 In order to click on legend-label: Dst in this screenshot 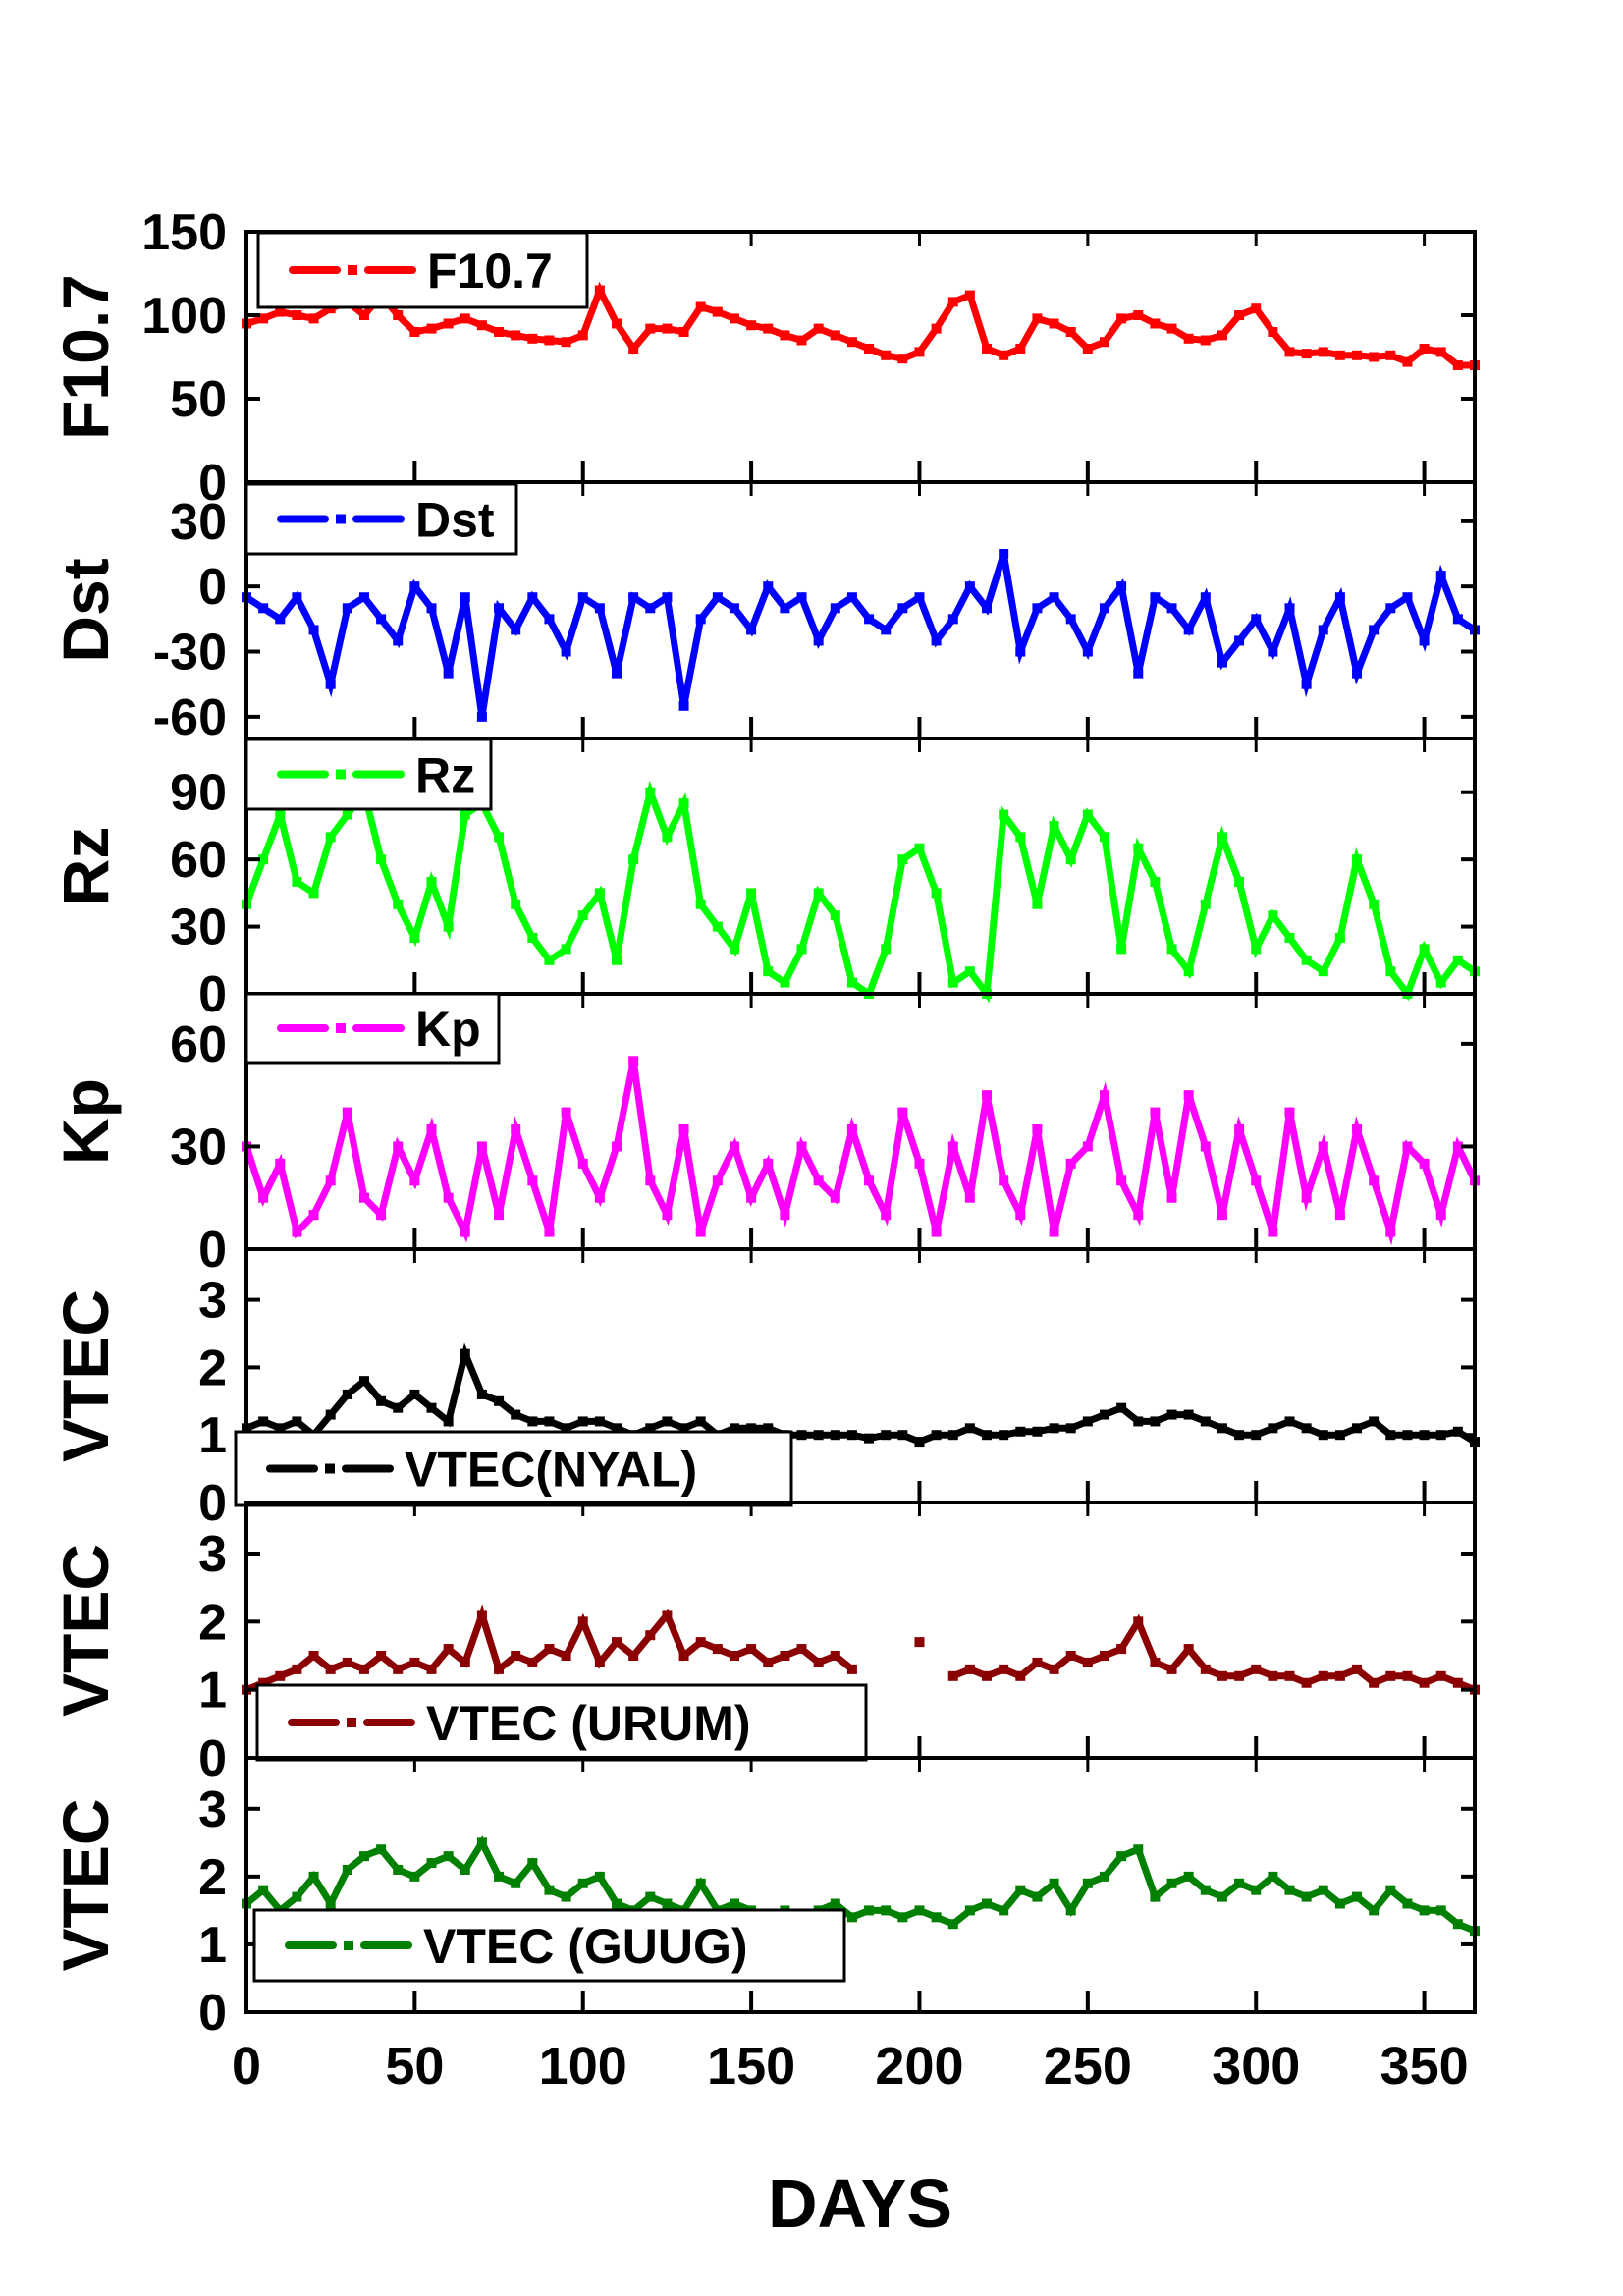, I will do `click(455, 520)`.